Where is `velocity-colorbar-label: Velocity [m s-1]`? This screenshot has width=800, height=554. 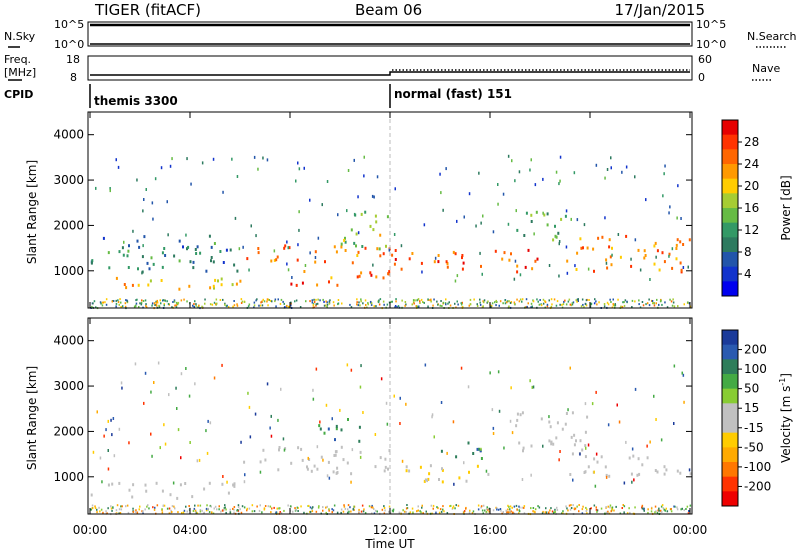 velocity-colorbar-label: Velocity [m s-1] is located at coordinates (785, 418).